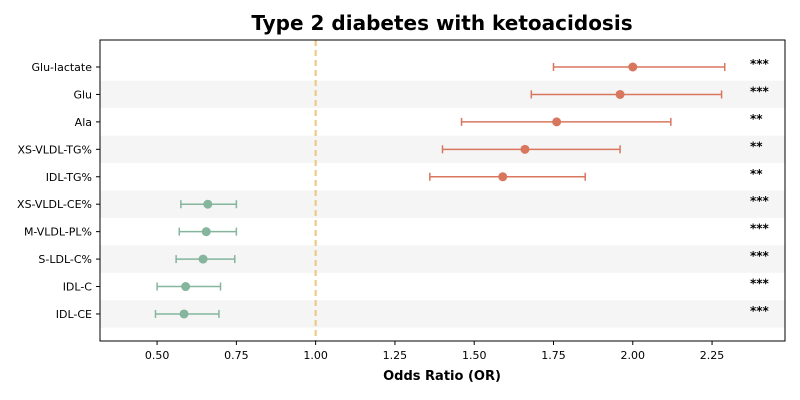  Describe the element at coordinates (69, 177) in the screenshot. I see `y-tick-label: IDL-TG%` at that location.